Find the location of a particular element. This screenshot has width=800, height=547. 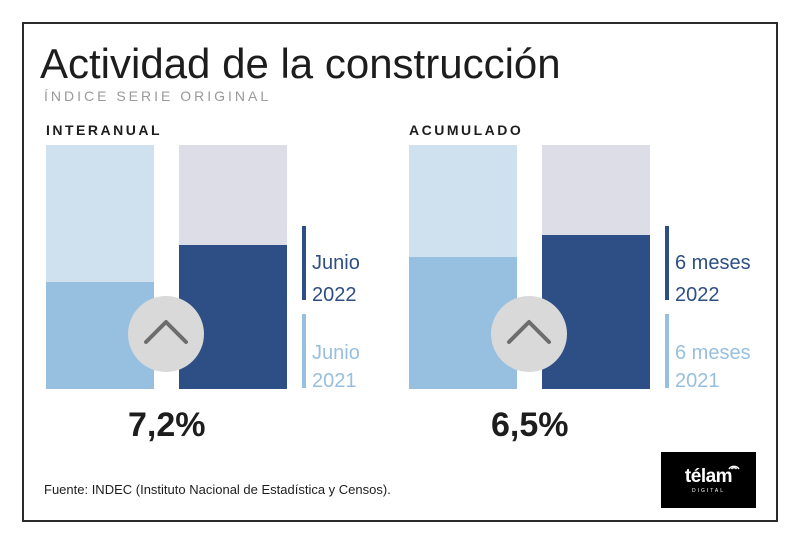

section-label-acumulado: ACUMULADO is located at coordinates (466, 130).